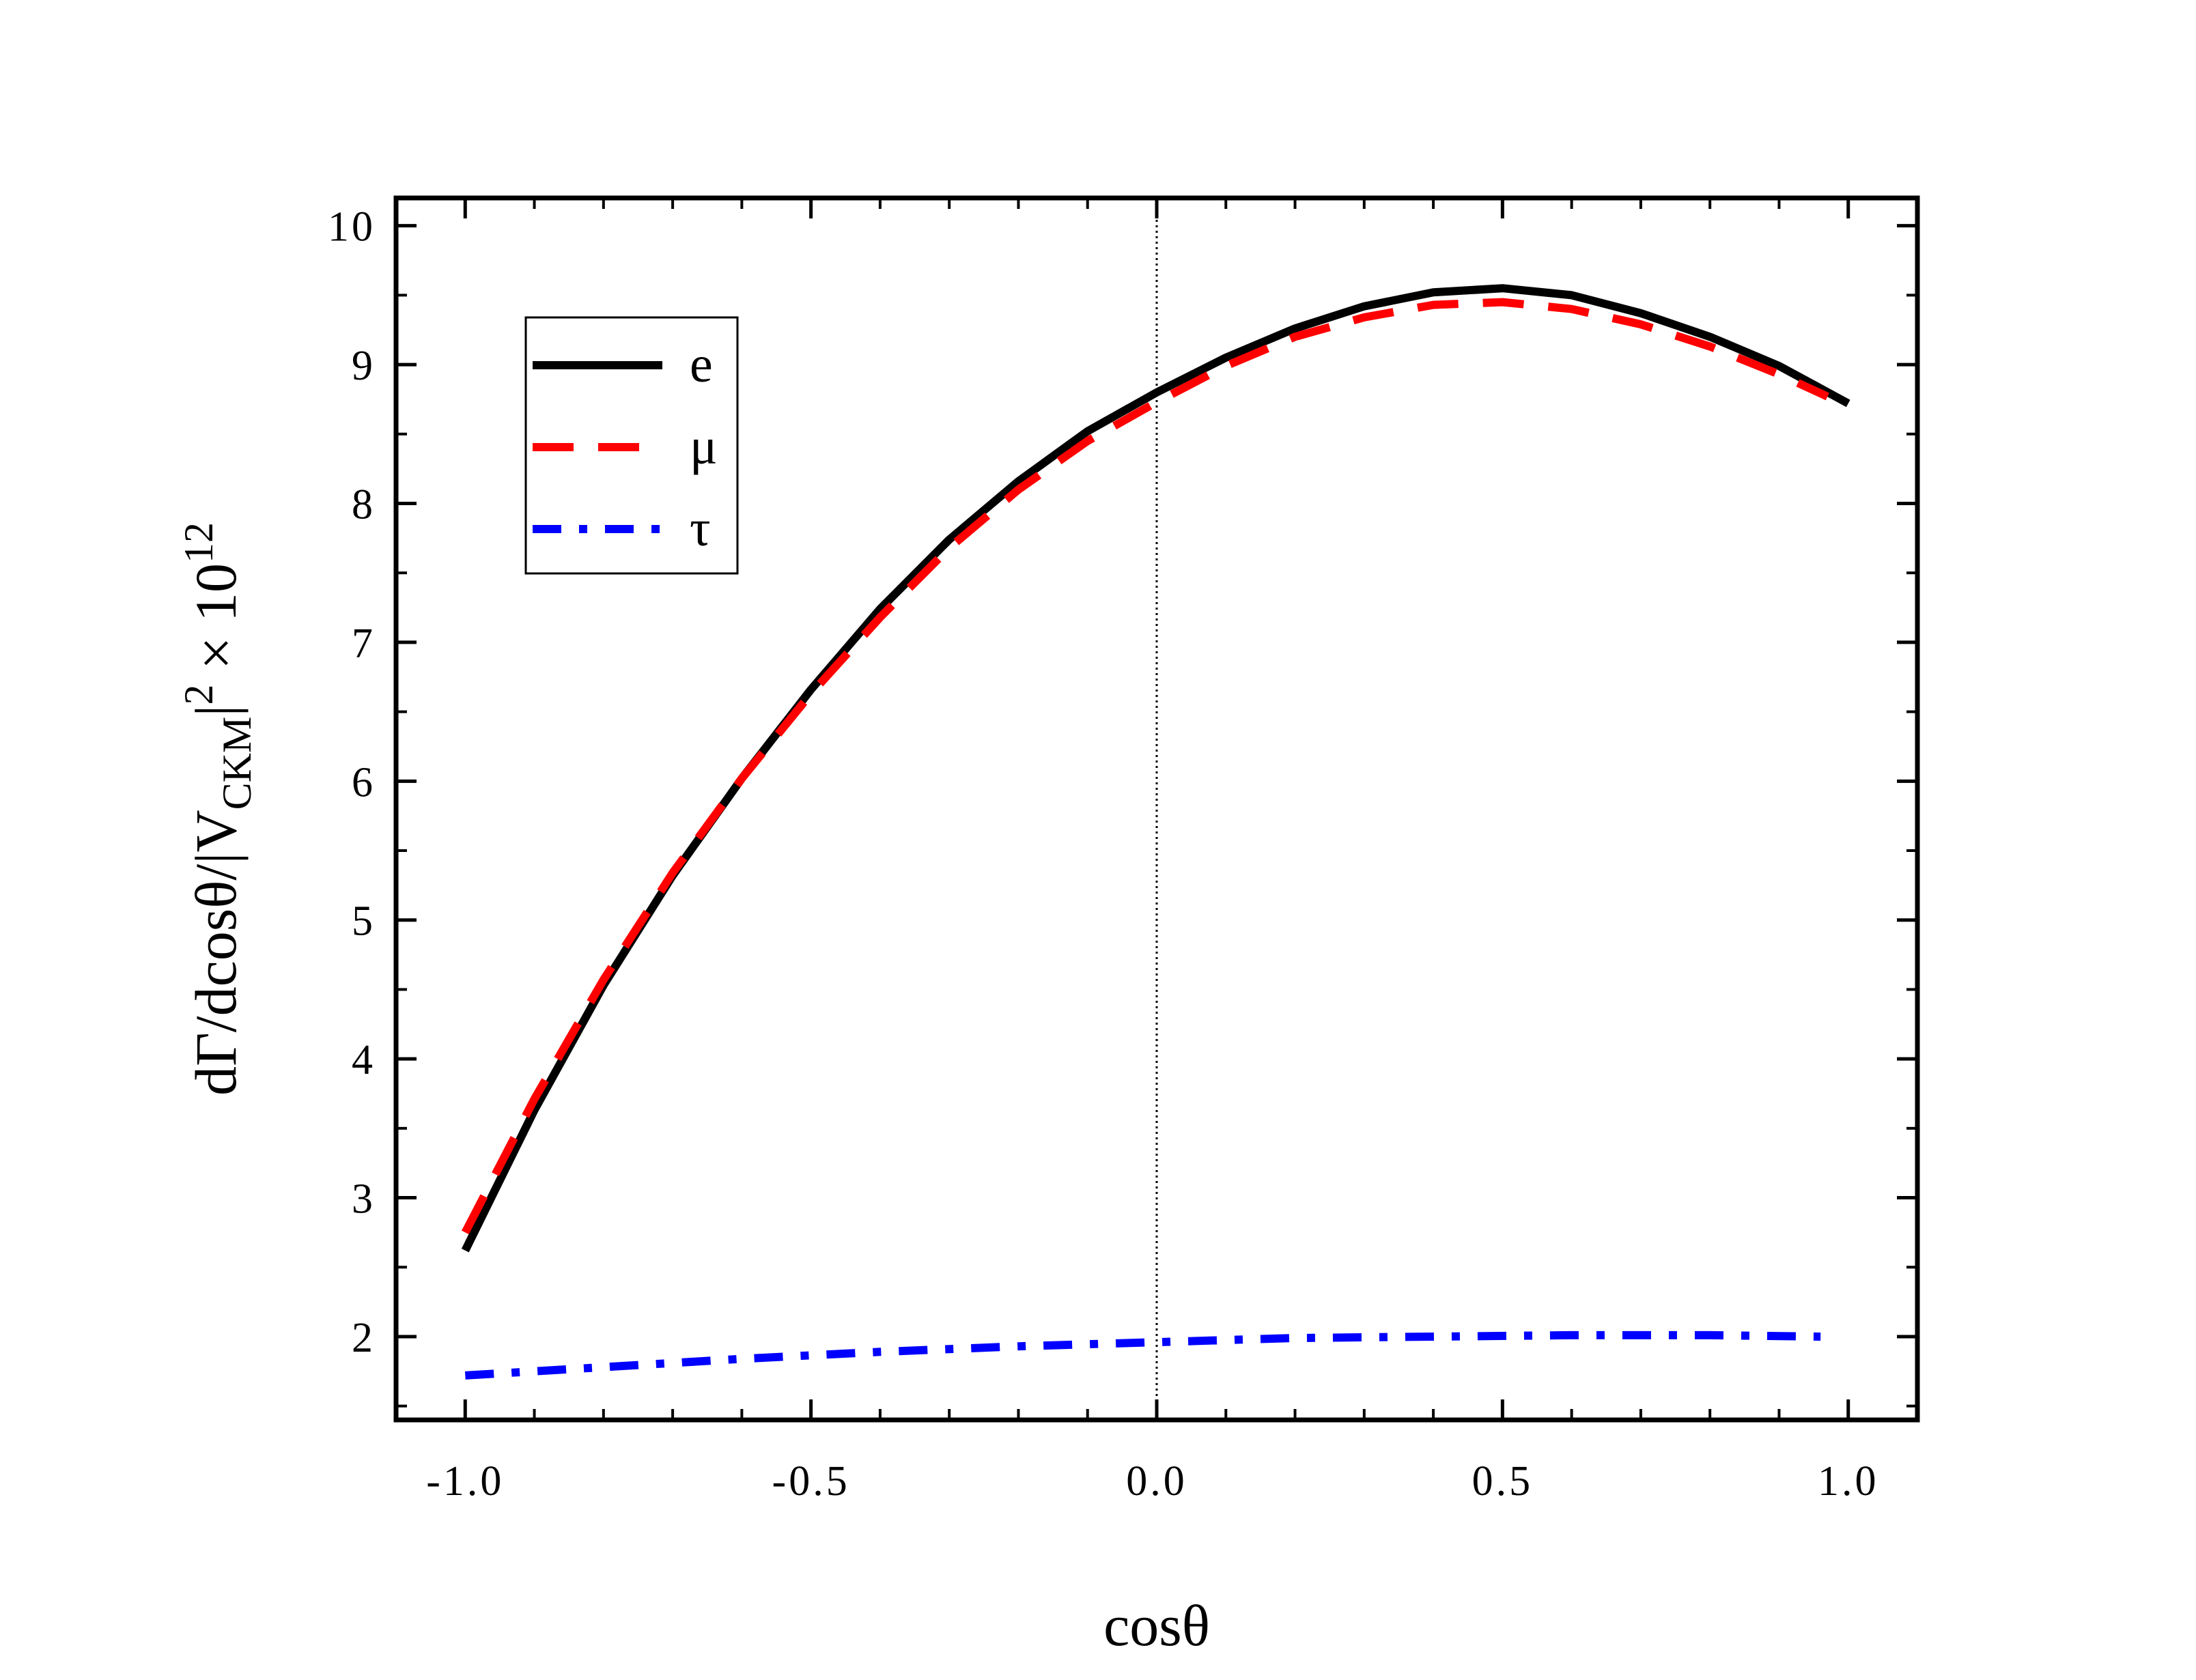 The width and height of the screenshot is (2196, 1680). Describe the element at coordinates (700, 528) in the screenshot. I see `legend-label-2: τ` at that location.